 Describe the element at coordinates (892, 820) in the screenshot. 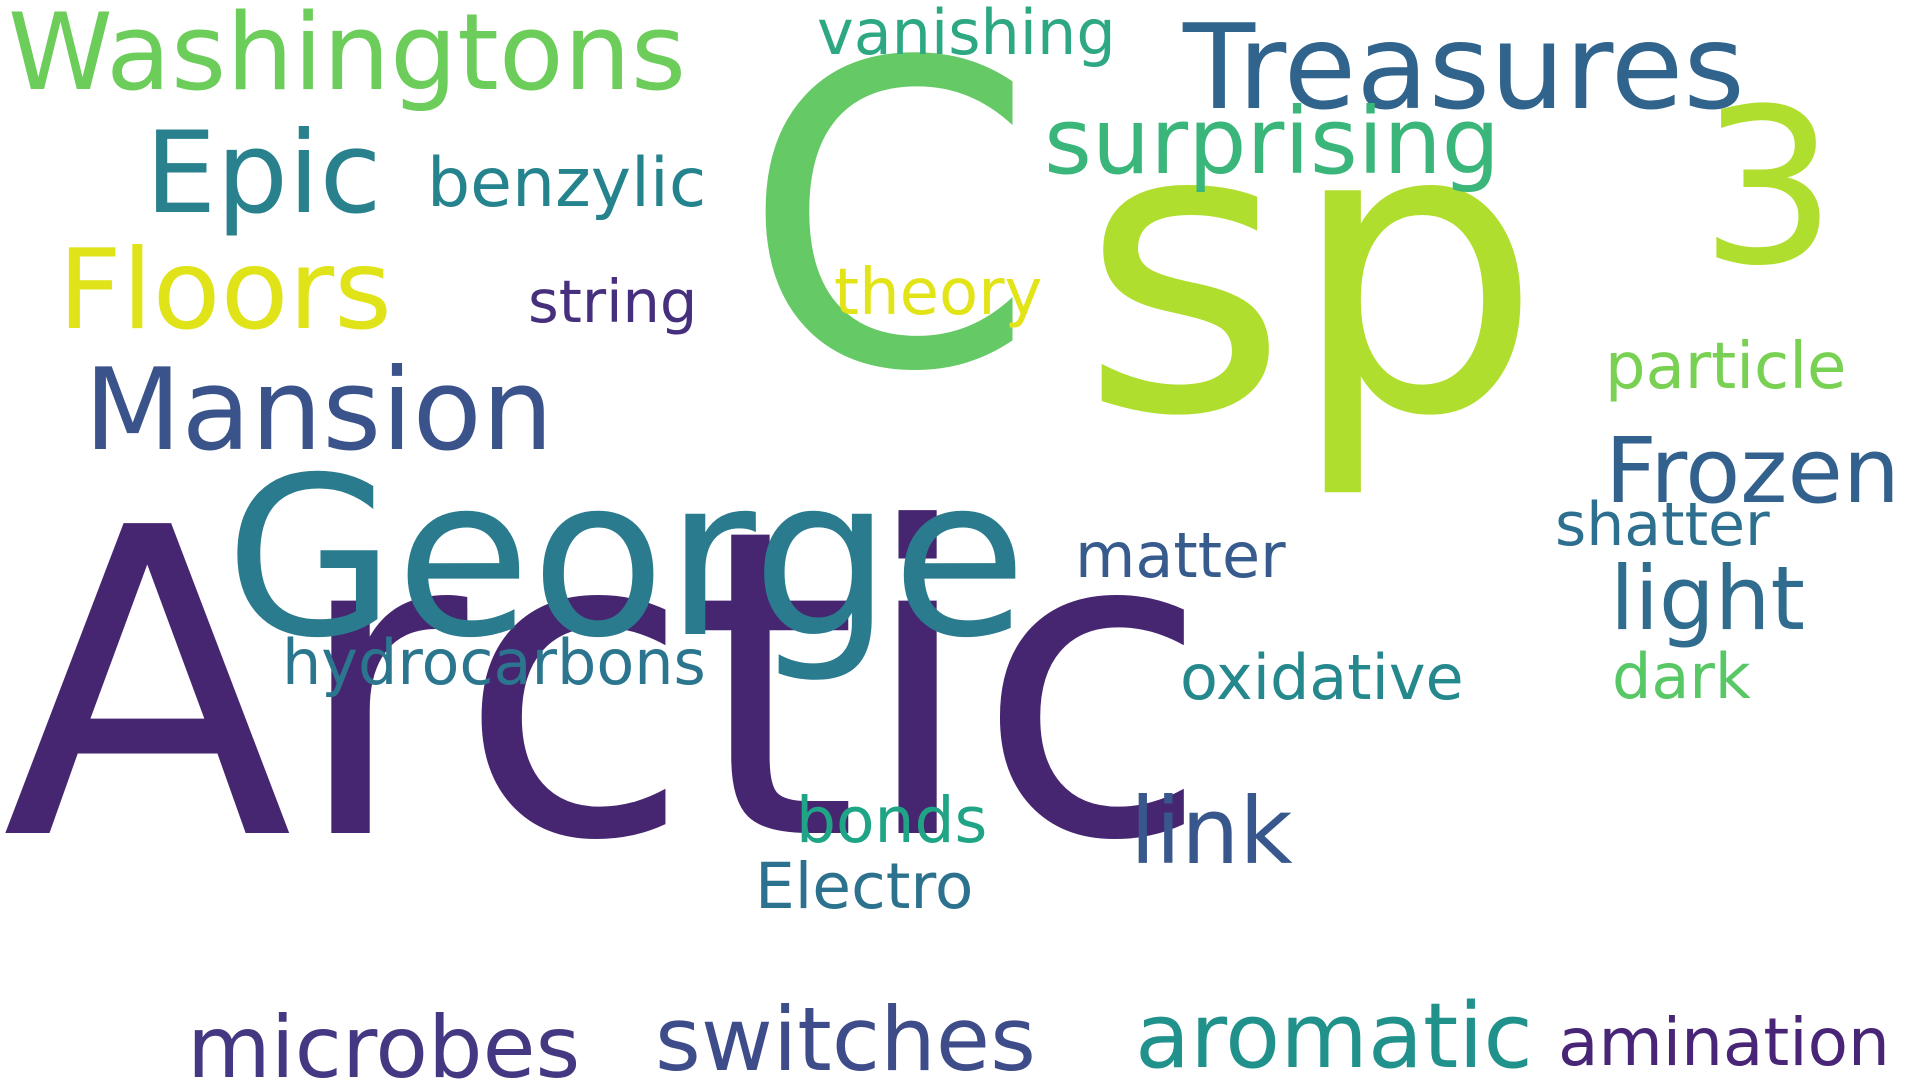

I see `word-bonds: bonds` at that location.